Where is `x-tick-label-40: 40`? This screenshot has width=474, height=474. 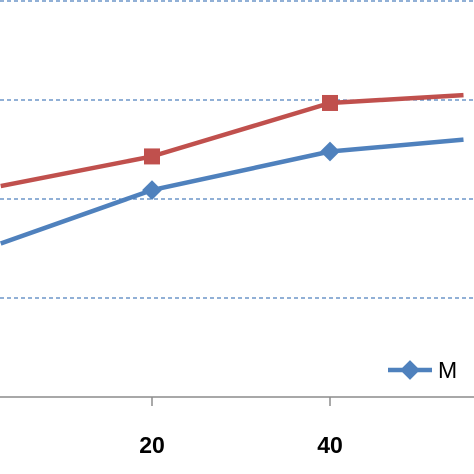
x-tick-label-40: 40 is located at coordinates (330, 445).